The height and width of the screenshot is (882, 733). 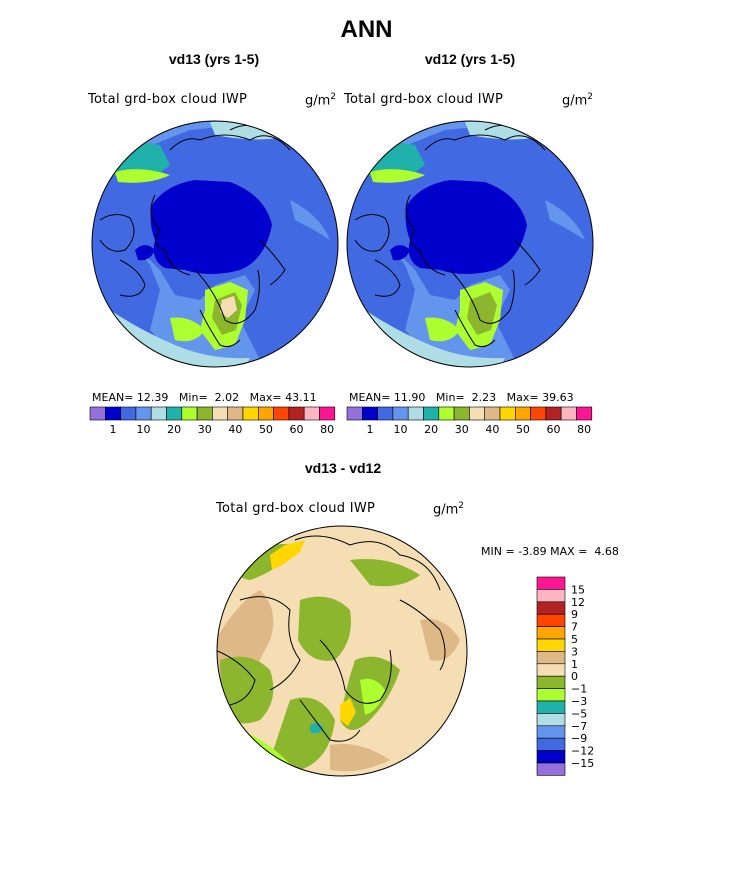 I want to click on panel1-colorbar-tick-label: 20, so click(x=174, y=429).